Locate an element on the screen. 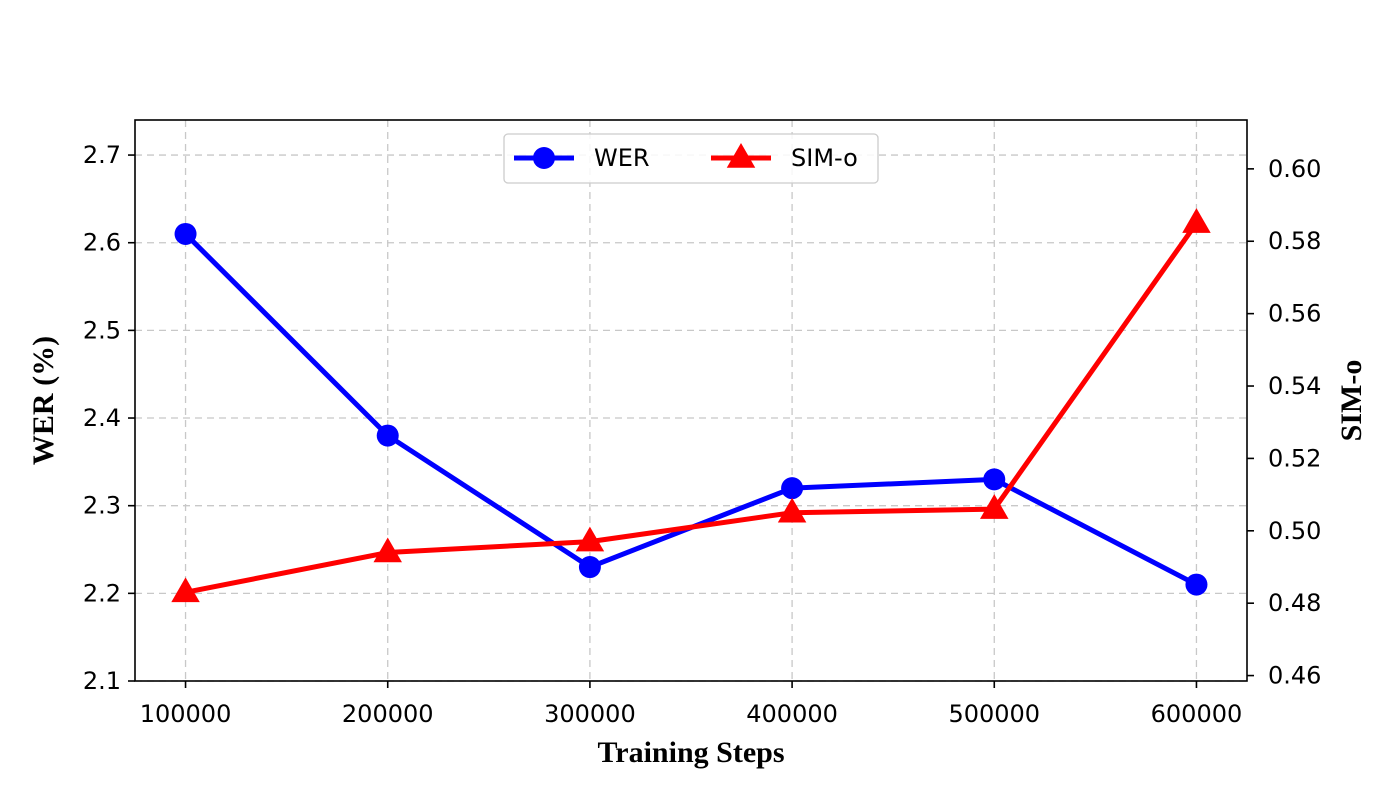 The width and height of the screenshot is (1400, 800). y-left-tick-label: 2.6 is located at coordinates (102, 243).